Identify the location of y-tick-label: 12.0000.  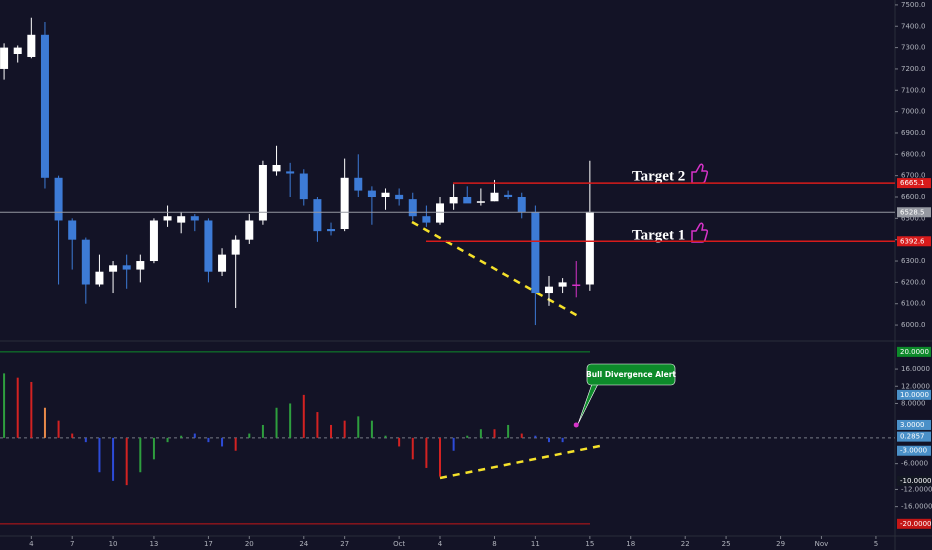
(915, 386).